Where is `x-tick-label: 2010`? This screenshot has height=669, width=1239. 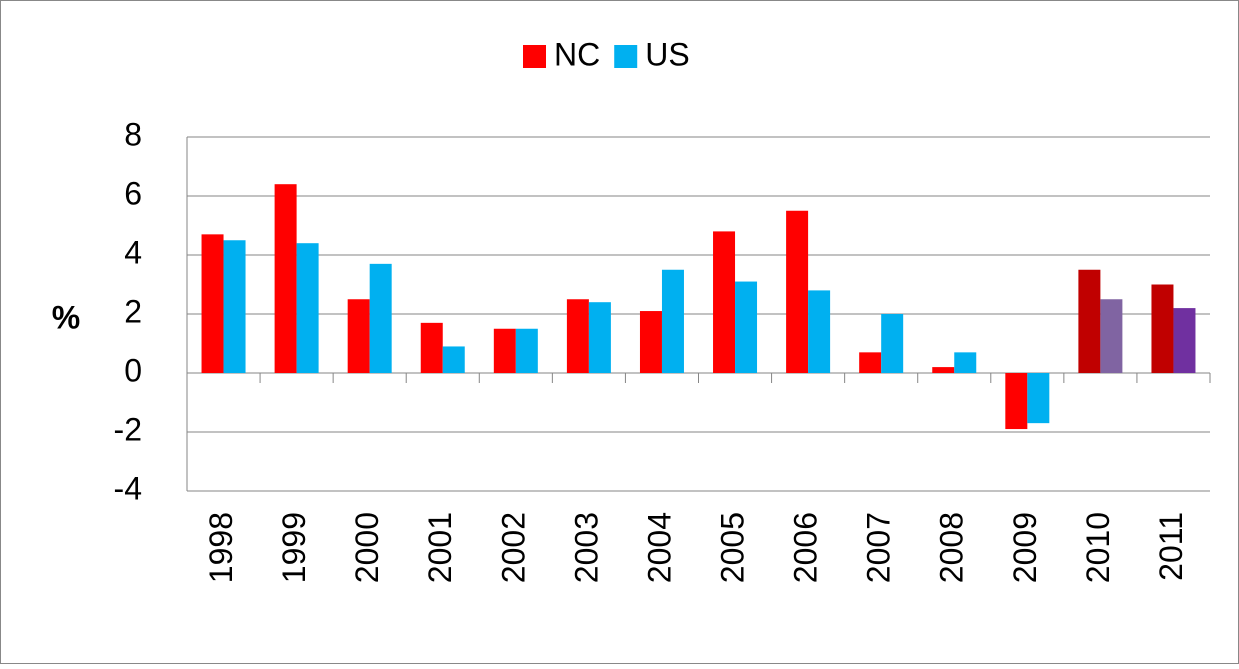
x-tick-label: 2010 is located at coordinates (1098, 547).